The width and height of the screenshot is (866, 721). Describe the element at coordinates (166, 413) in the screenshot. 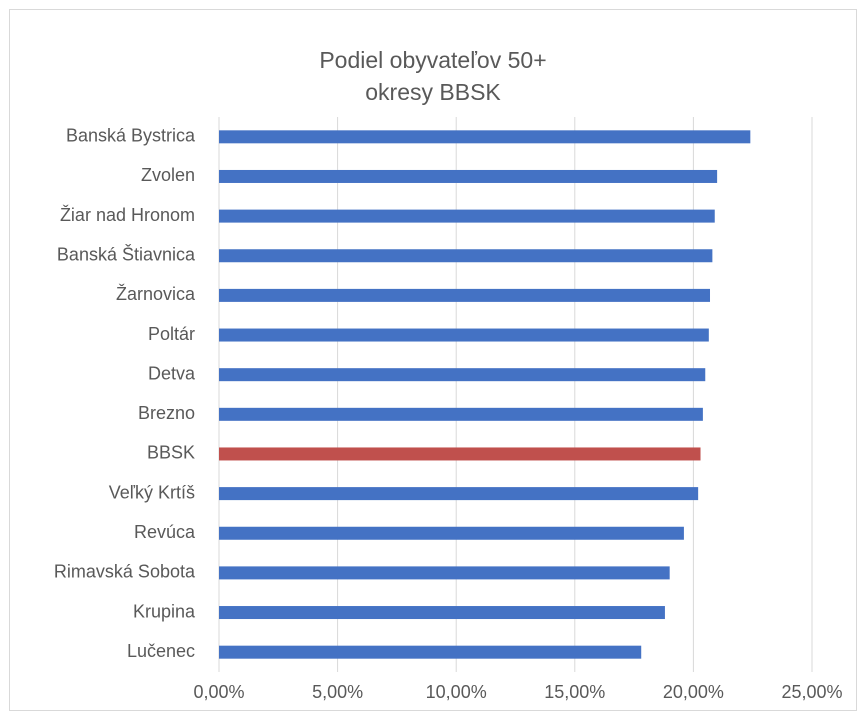

I see `y-tick-label: Brezno` at that location.